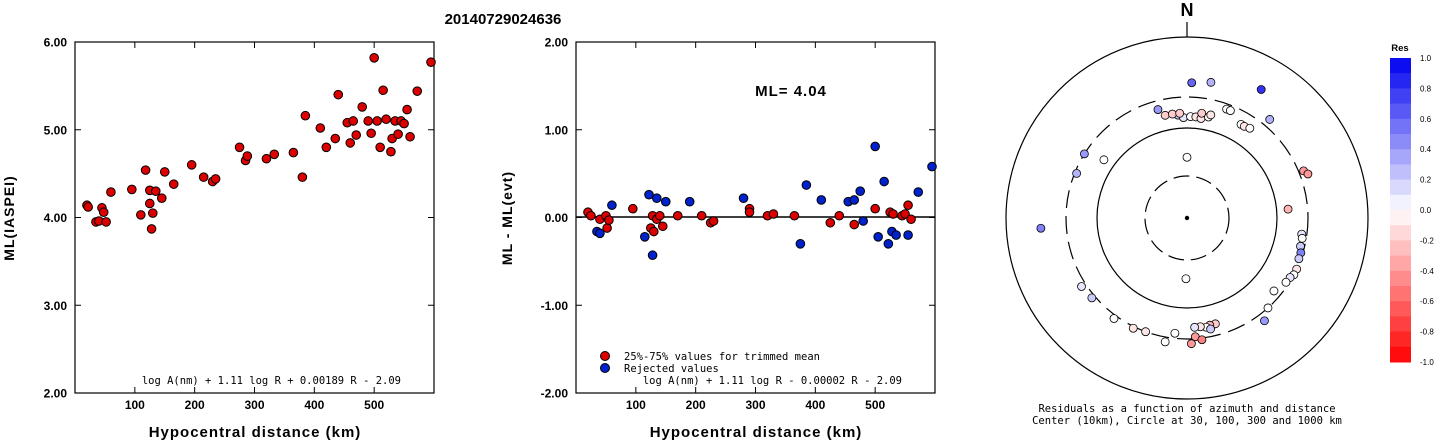 The width and height of the screenshot is (1437, 441). What do you see at coordinates (1427, 332) in the screenshot?
I see `colorbar-tick-label: -0.8` at bounding box center [1427, 332].